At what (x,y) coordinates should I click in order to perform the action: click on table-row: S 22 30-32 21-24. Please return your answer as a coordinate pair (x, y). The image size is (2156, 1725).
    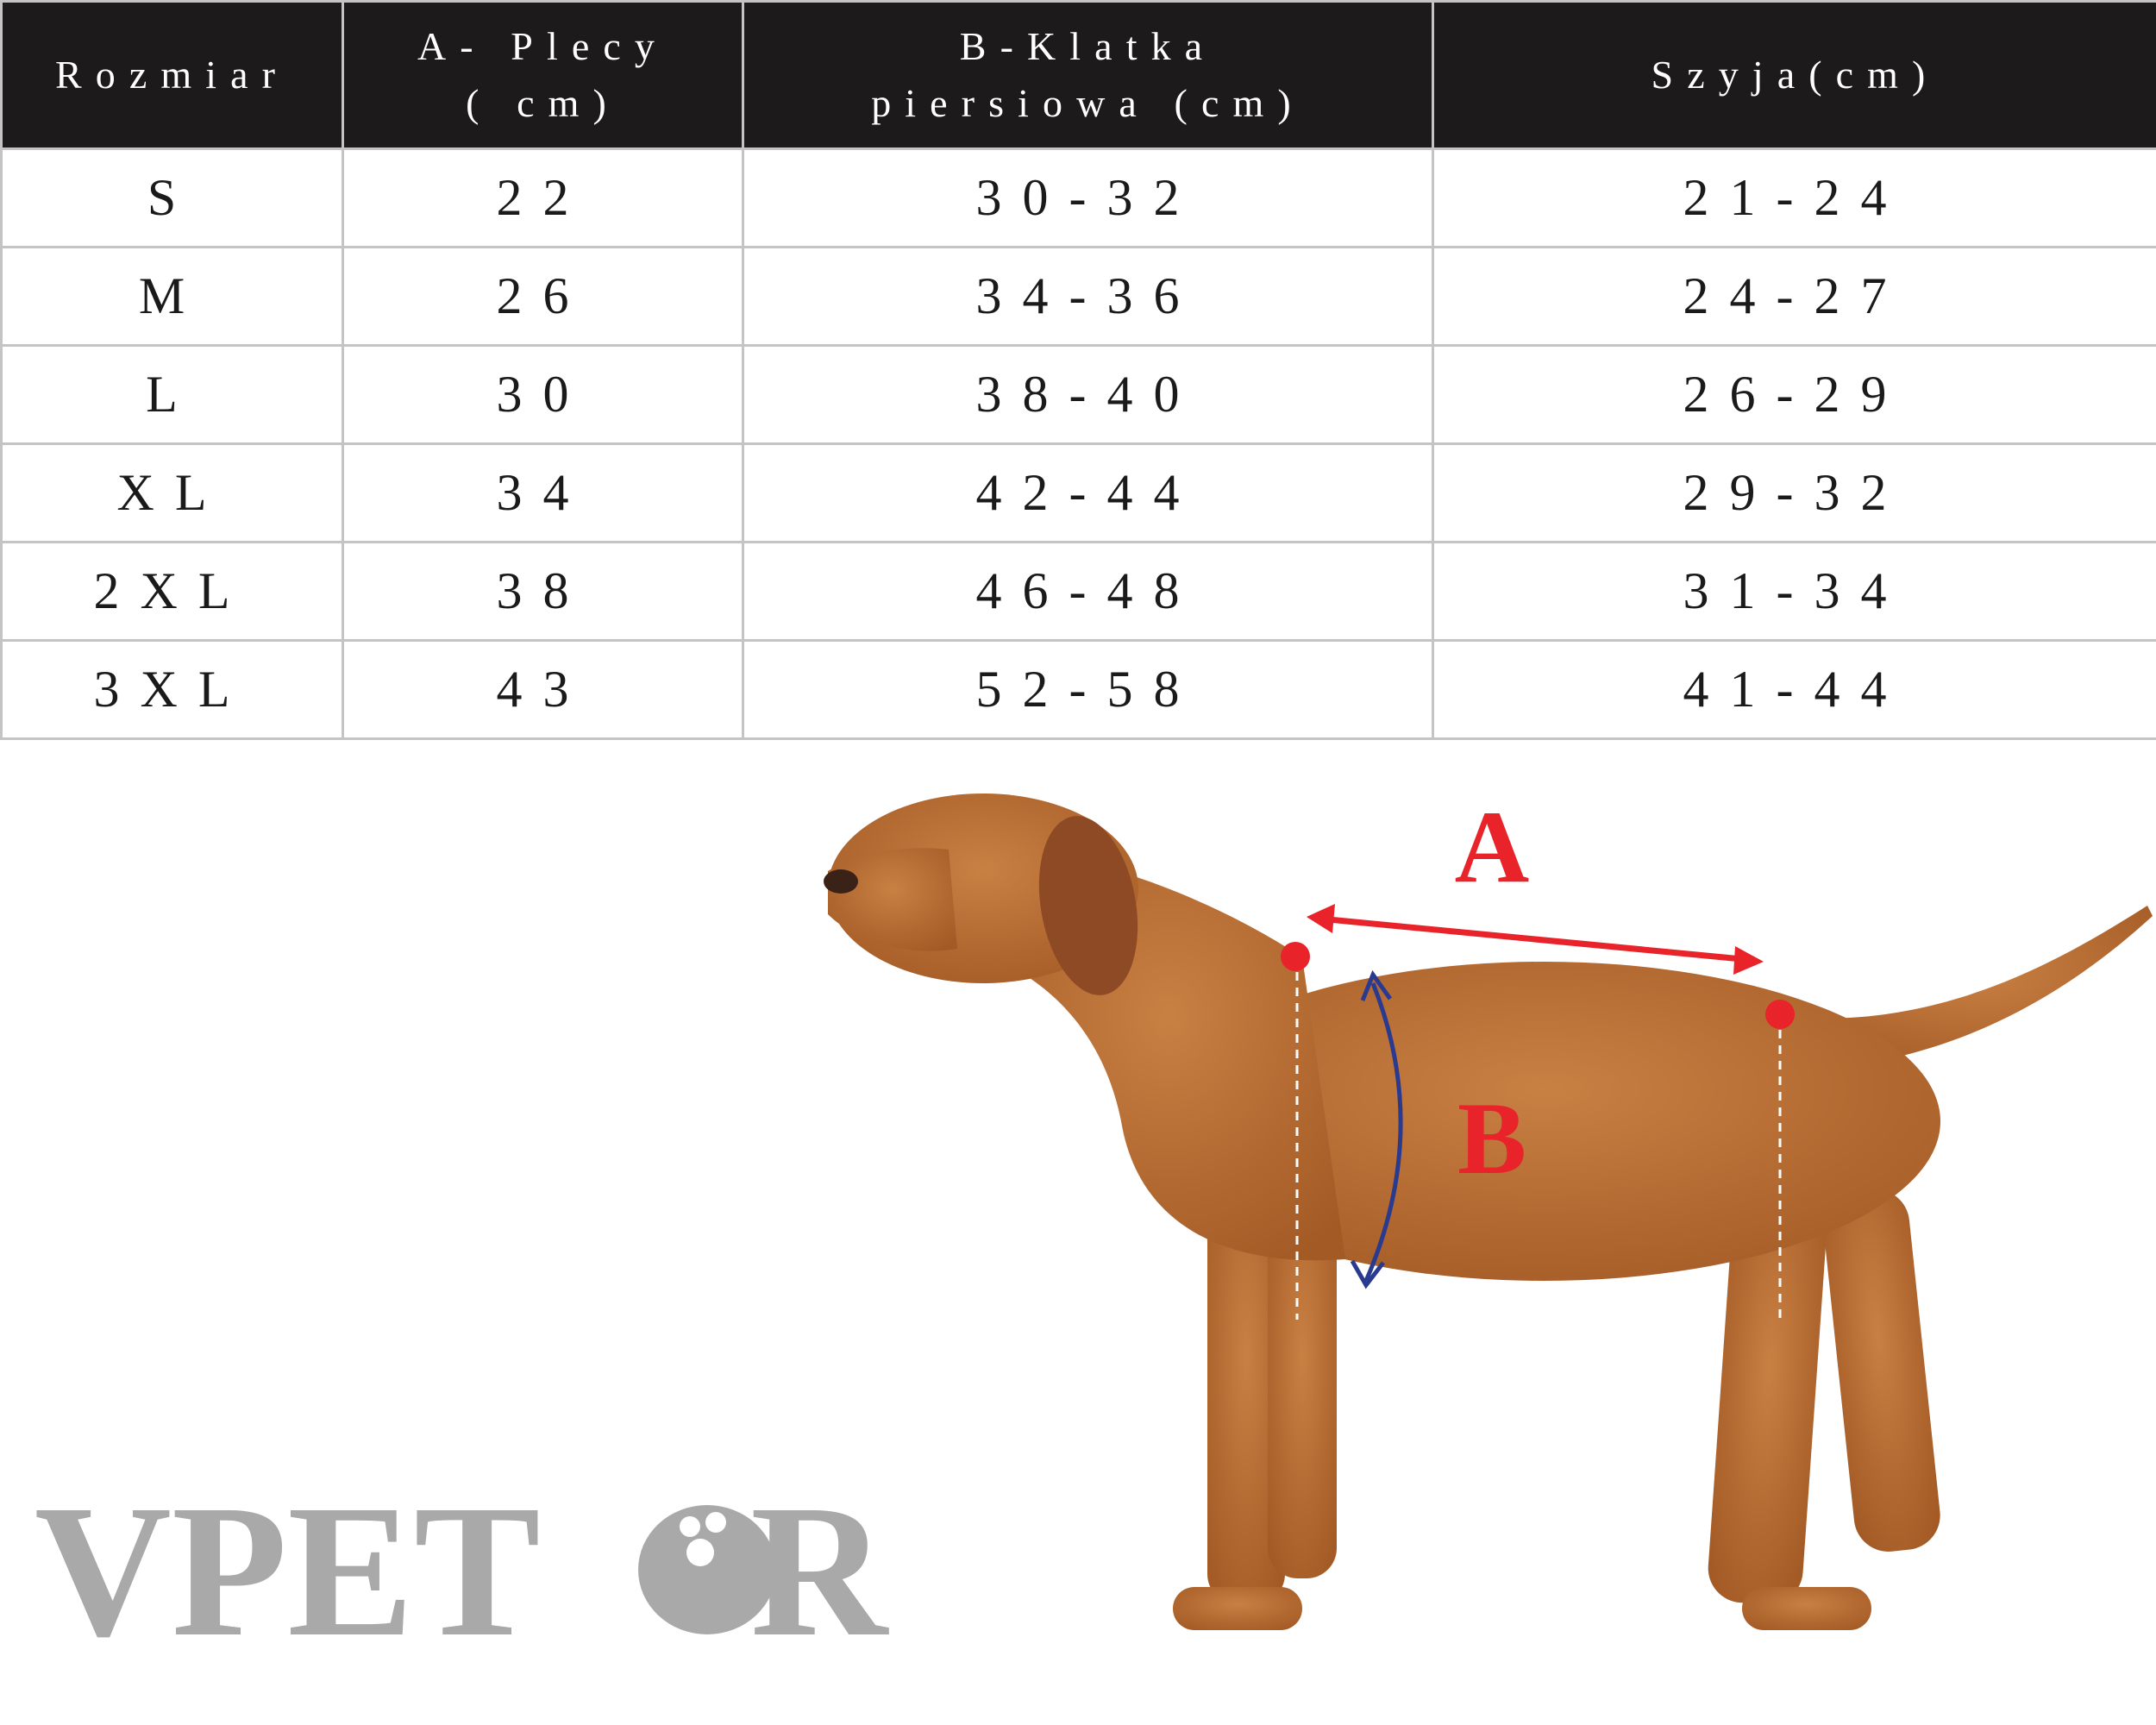
    Looking at the image, I should click on (1078, 197).